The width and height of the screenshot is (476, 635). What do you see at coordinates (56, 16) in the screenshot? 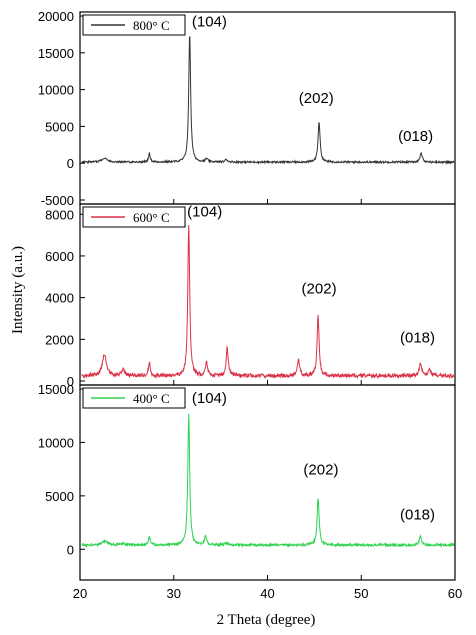
I see `y-tick-label: 20000` at bounding box center [56, 16].